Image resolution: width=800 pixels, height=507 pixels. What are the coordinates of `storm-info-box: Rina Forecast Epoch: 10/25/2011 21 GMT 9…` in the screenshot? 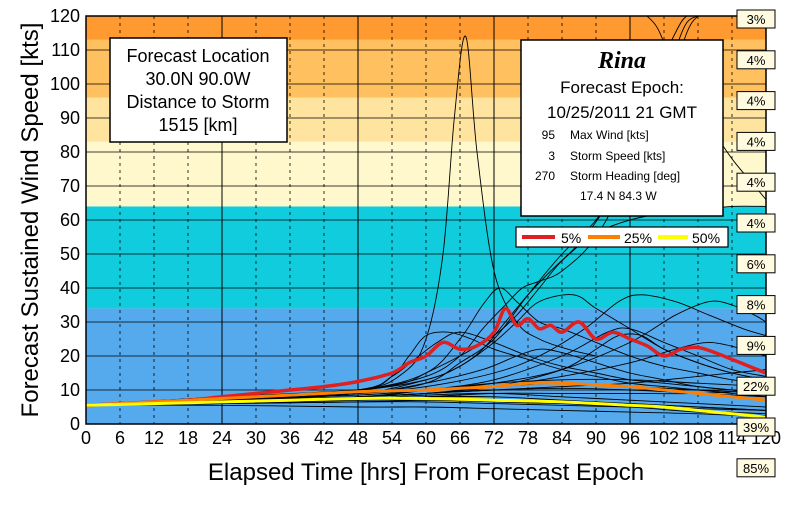 It's located at (622, 128).